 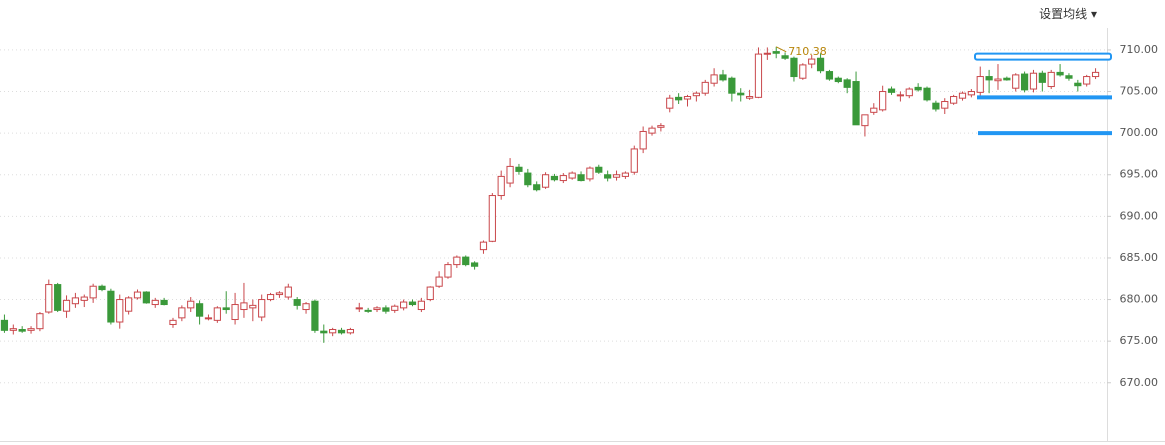 What do you see at coordinates (1139, 382) in the screenshot?
I see `y-tick-label: 670.00` at bounding box center [1139, 382].